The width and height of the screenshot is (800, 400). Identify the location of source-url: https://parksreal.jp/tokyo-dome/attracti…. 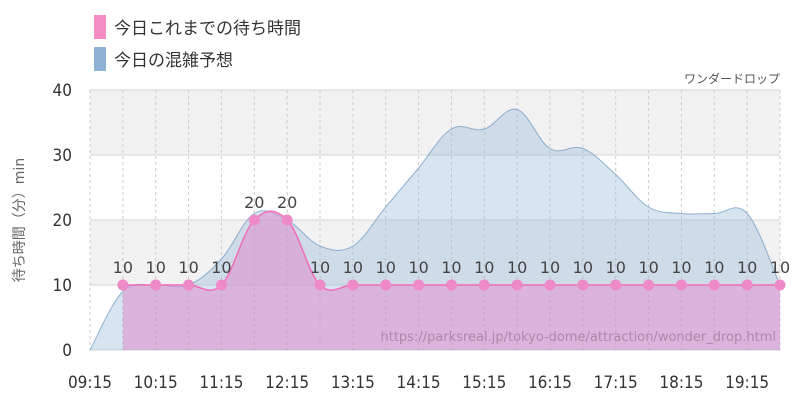
(579, 337).